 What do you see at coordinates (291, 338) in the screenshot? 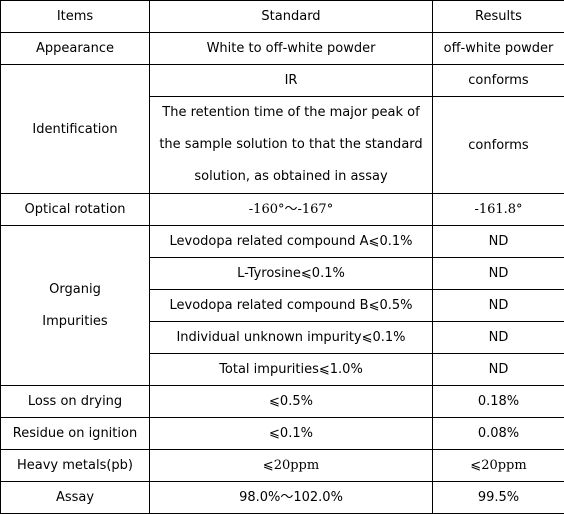
I see `standard-unknown-impurity: Individual unknown impurity⩽0.1%` at bounding box center [291, 338].